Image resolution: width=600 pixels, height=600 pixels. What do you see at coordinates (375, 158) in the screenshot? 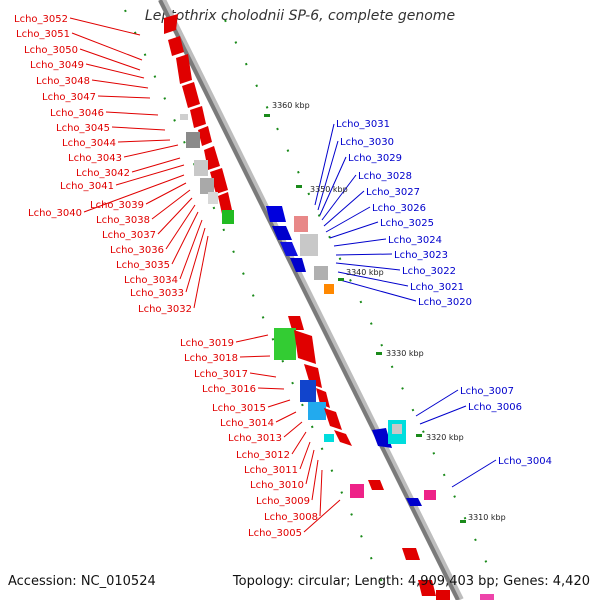
I see `gene-label-right: Lcho_3029` at bounding box center [375, 158].